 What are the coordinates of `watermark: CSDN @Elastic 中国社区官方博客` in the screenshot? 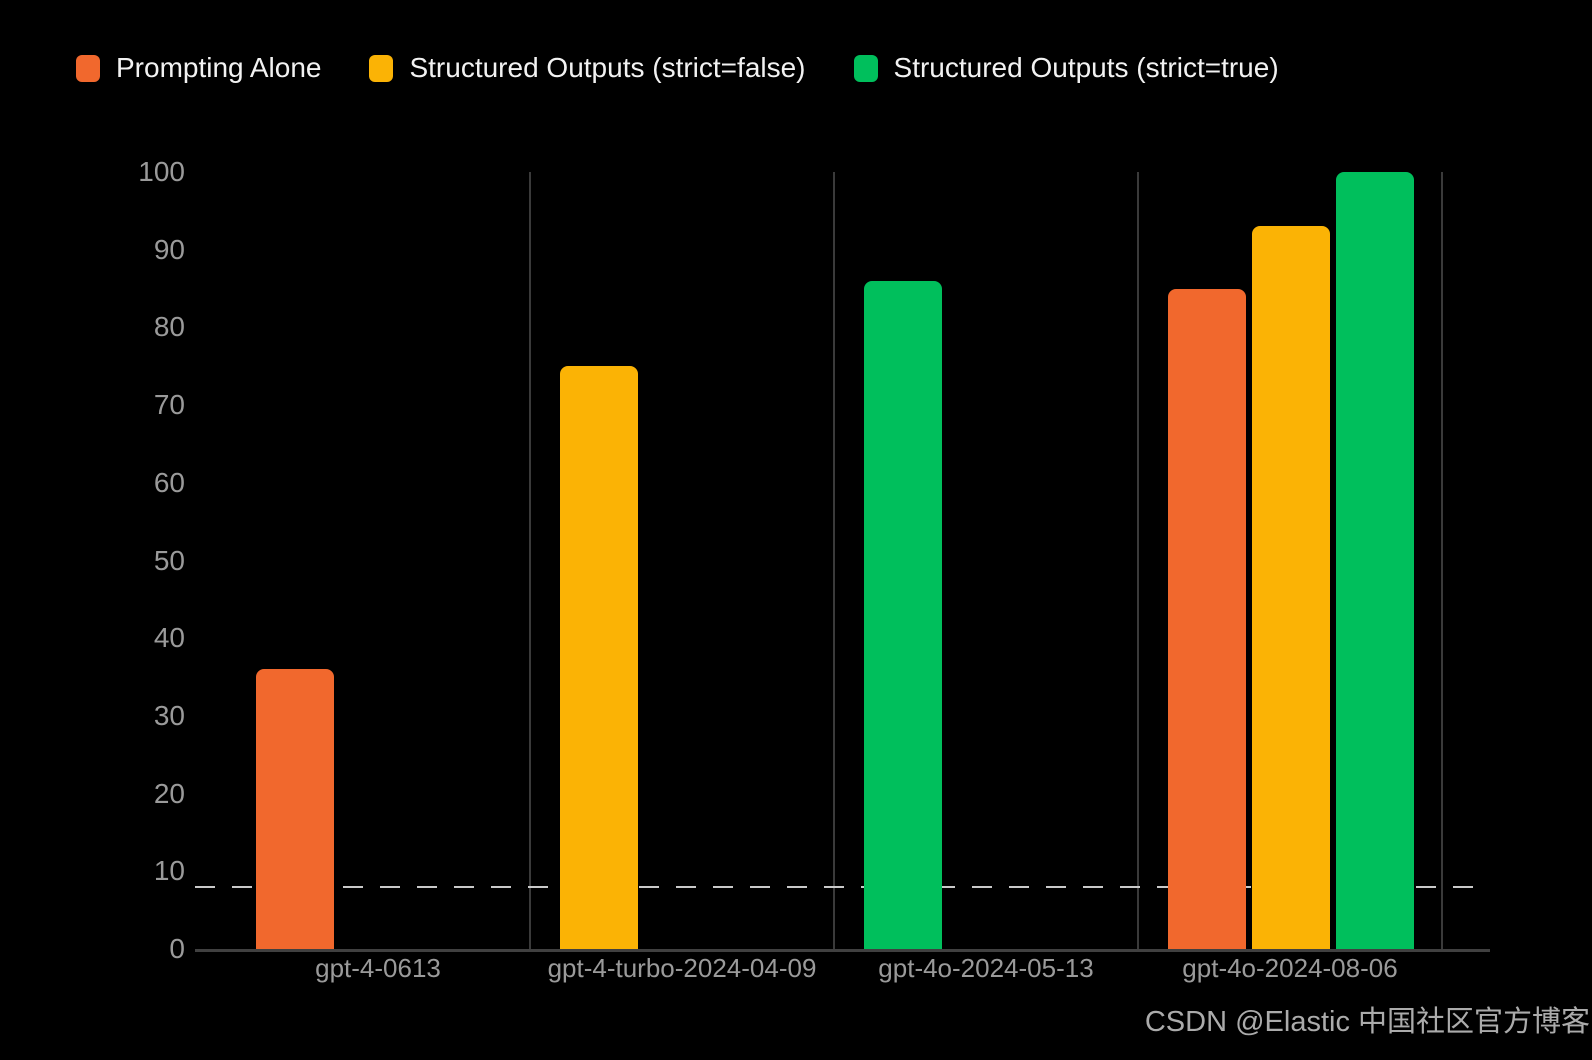 It's located at (1367, 1022).